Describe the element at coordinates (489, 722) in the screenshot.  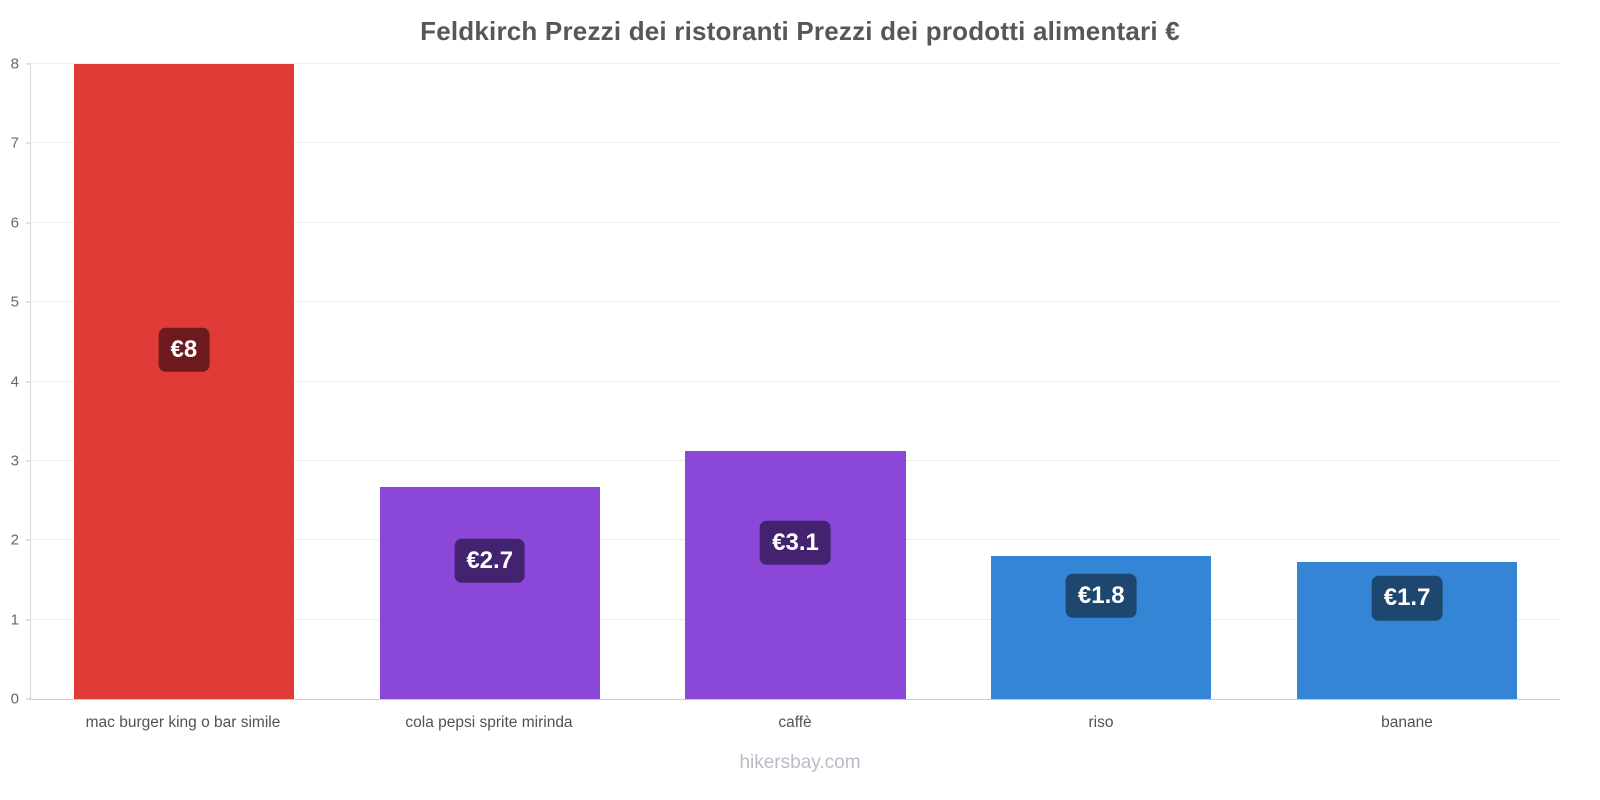
I see `x-category-label: cola pepsi sprite mirinda` at that location.